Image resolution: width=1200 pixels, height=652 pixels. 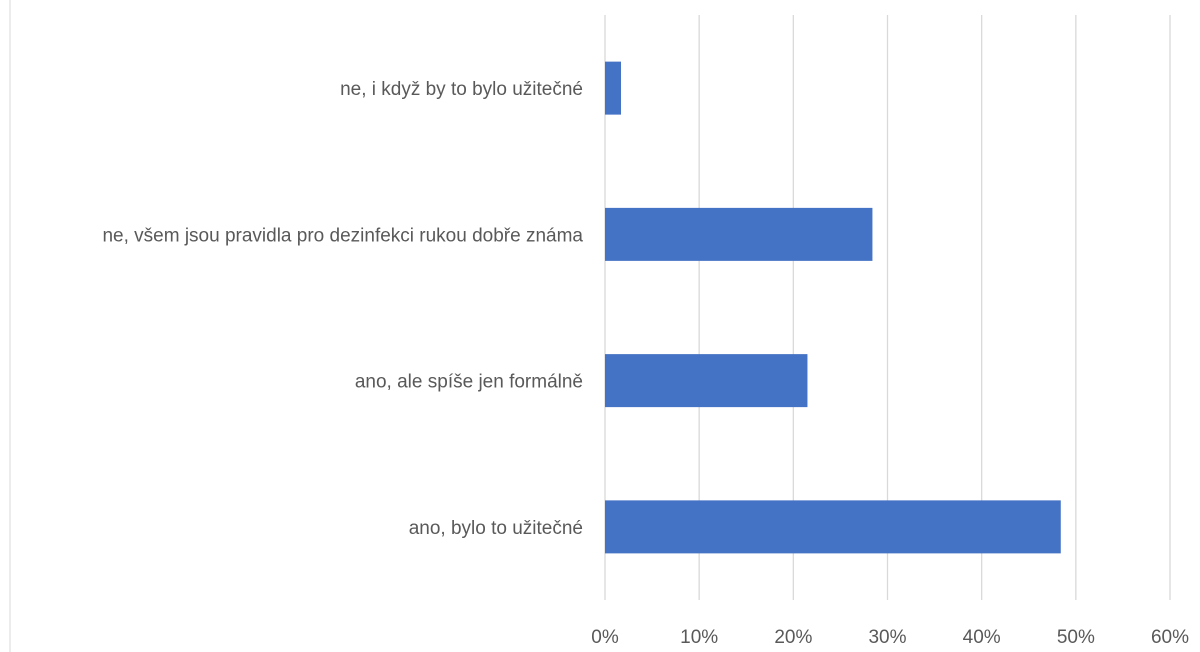 I want to click on x-axis-tick-labels: 0% 10% 20% 30% 40% 50% 60%, so click(x=890, y=637).